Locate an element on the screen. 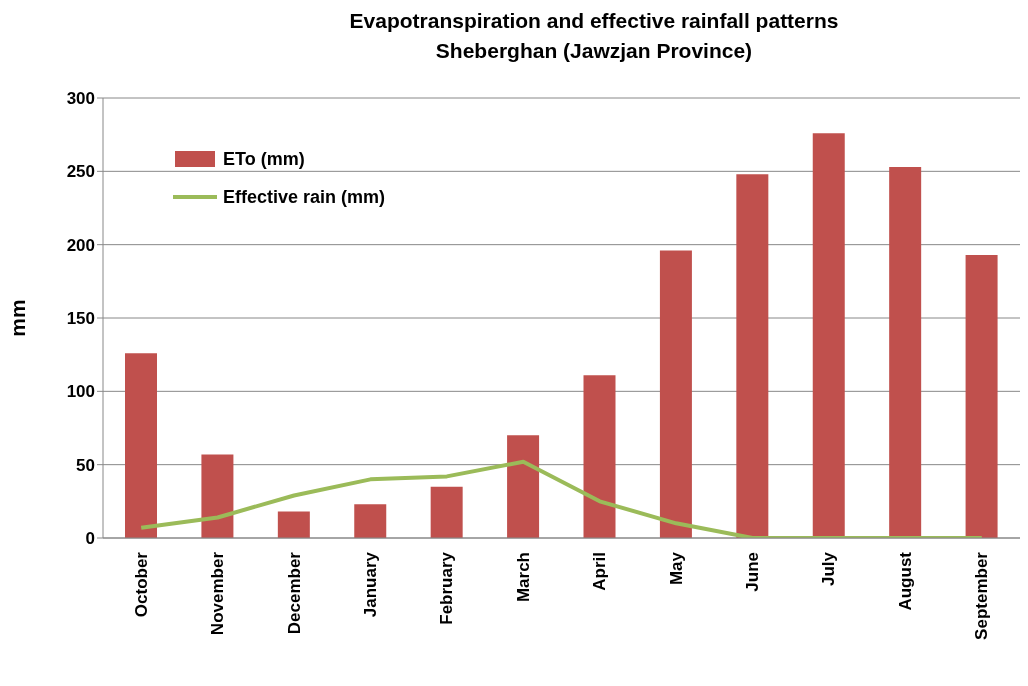 The height and width of the screenshot is (686, 1028). x-tick-label: February is located at coordinates (447, 588).